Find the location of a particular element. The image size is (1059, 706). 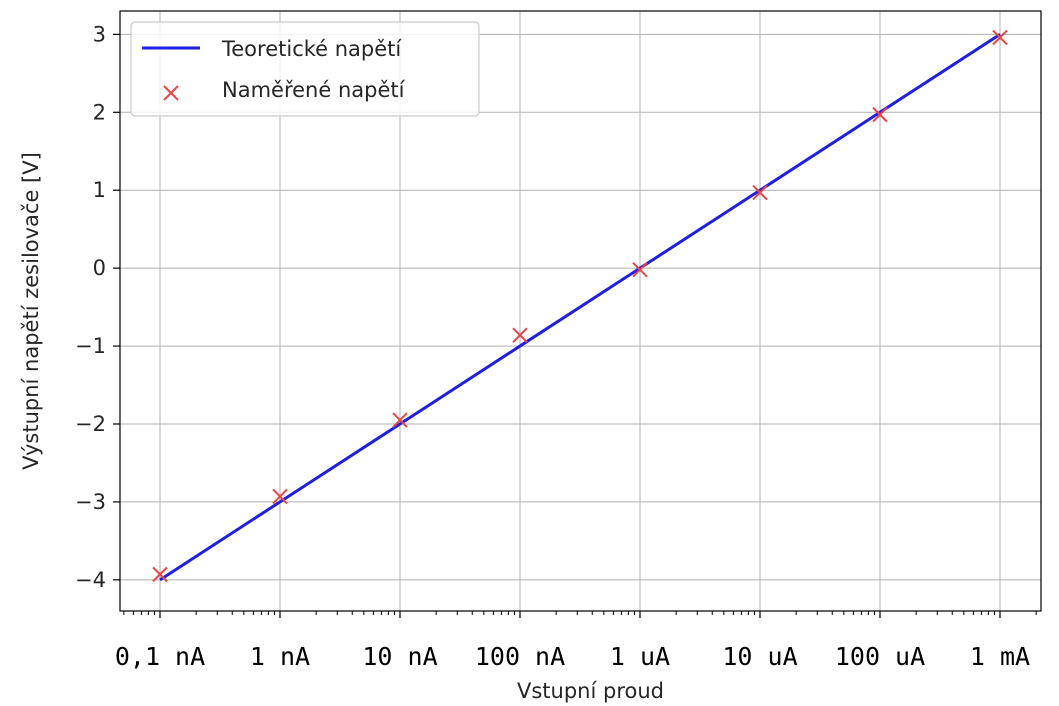

legend-label-namerene: Naměřené napětí is located at coordinates (314, 90).